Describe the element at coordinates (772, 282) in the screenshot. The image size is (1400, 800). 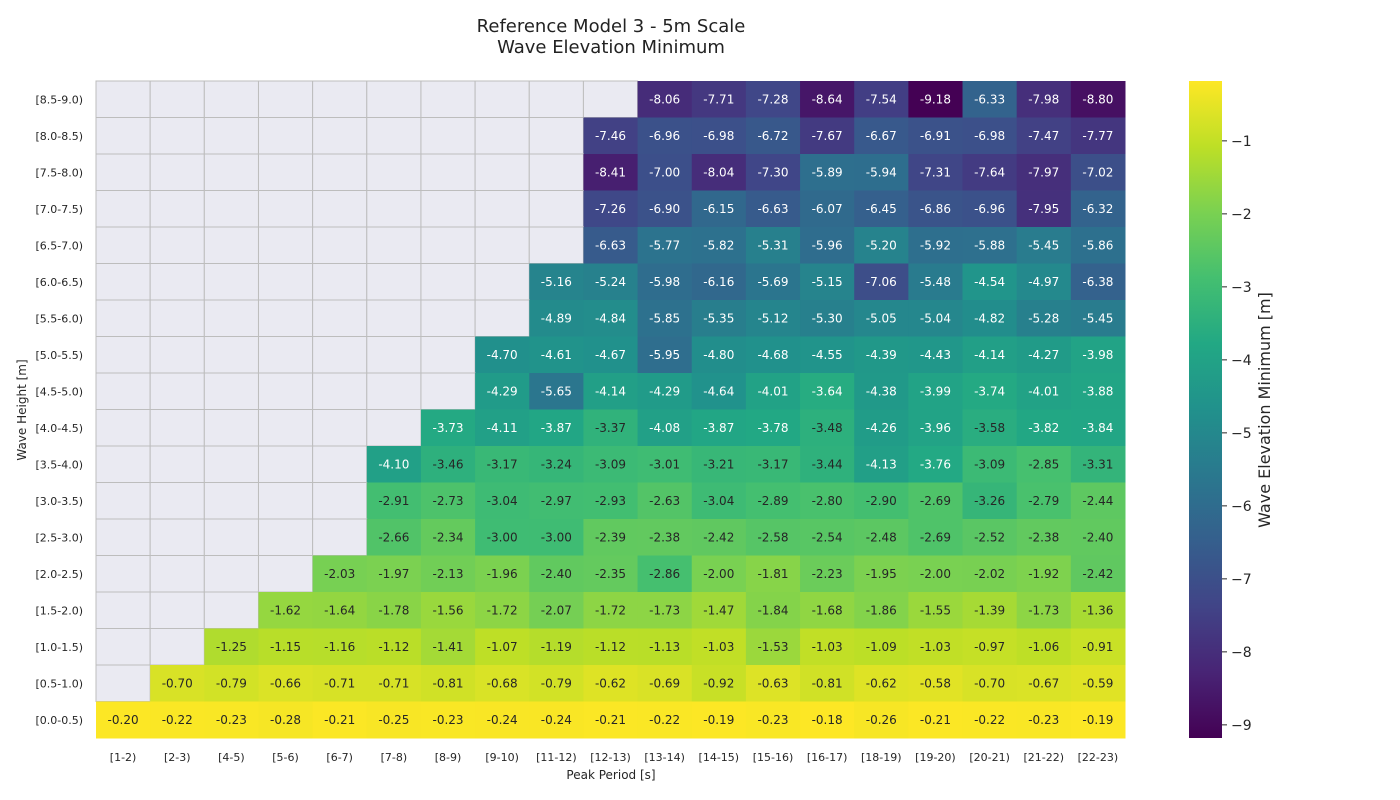
I see `cell-value-label: -5.69` at that location.